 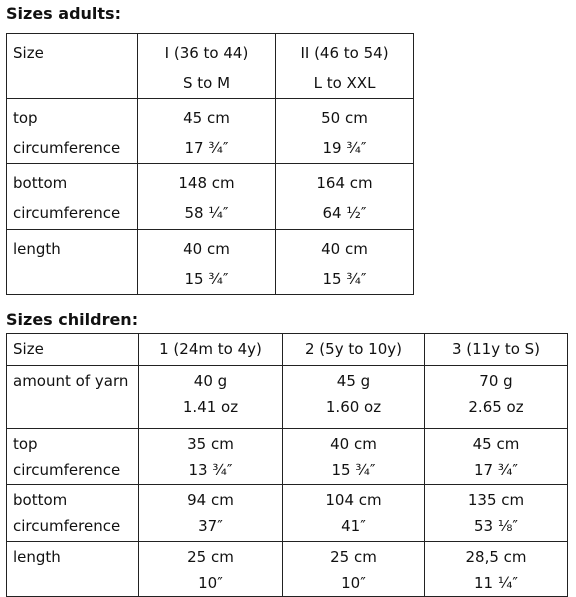 I want to click on cell-text: 2.65 oz, so click(x=496, y=407).